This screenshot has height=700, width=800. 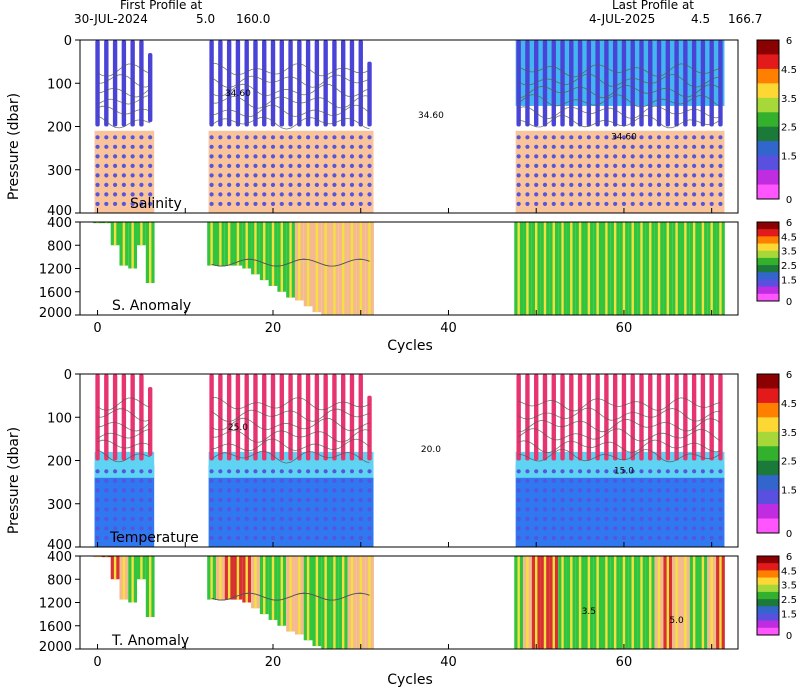 I want to click on colorbar-tick-label: 4.5, so click(x=789, y=237).